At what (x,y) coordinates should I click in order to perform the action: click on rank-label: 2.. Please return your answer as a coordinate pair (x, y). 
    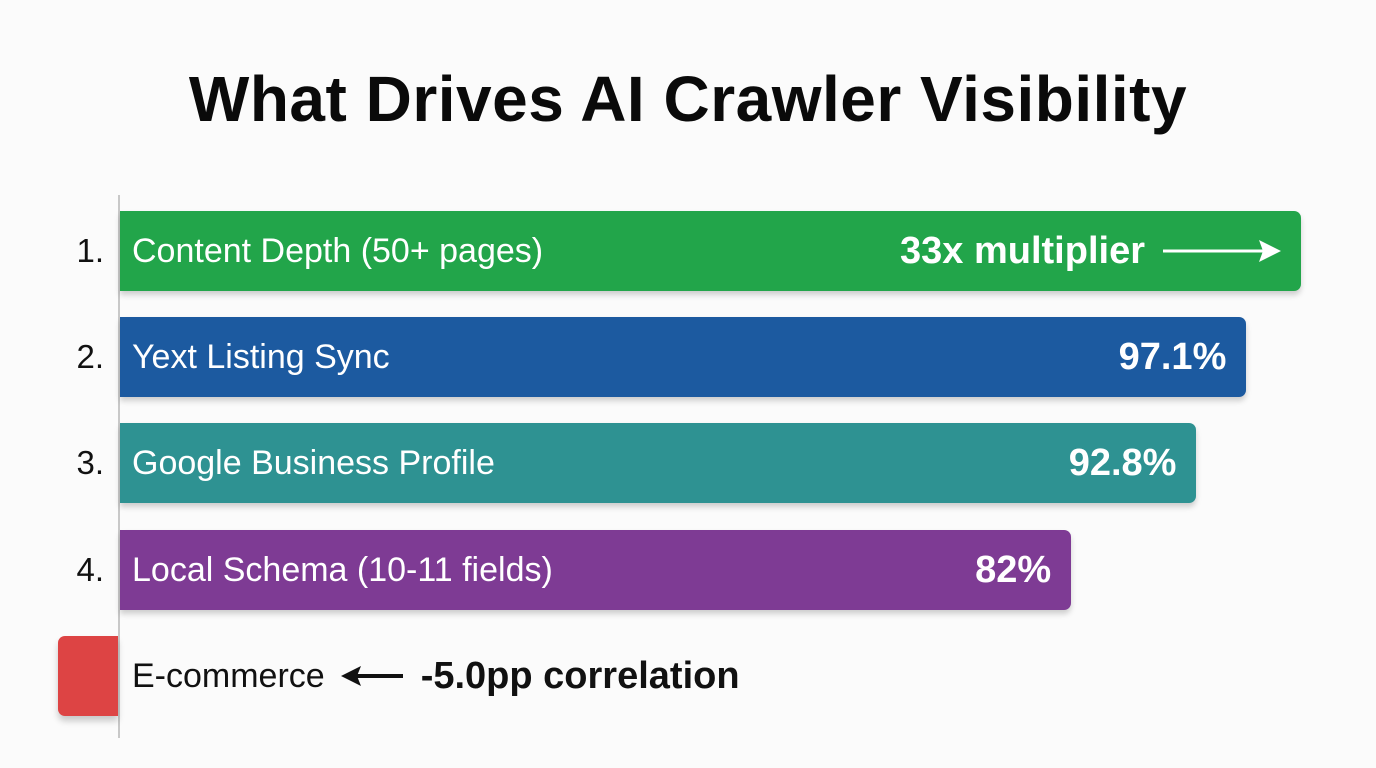
    Looking at the image, I should click on (90, 356).